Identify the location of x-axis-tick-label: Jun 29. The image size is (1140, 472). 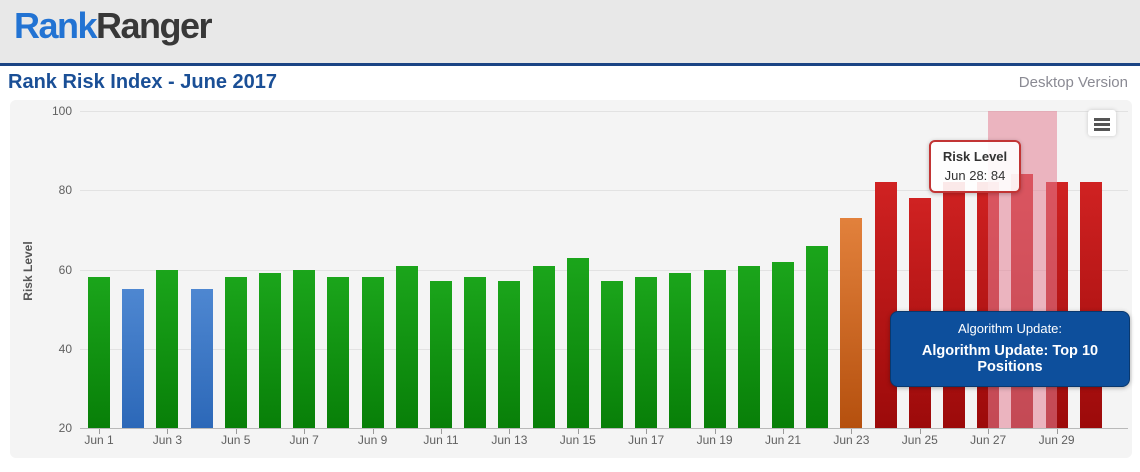
(1056, 440).